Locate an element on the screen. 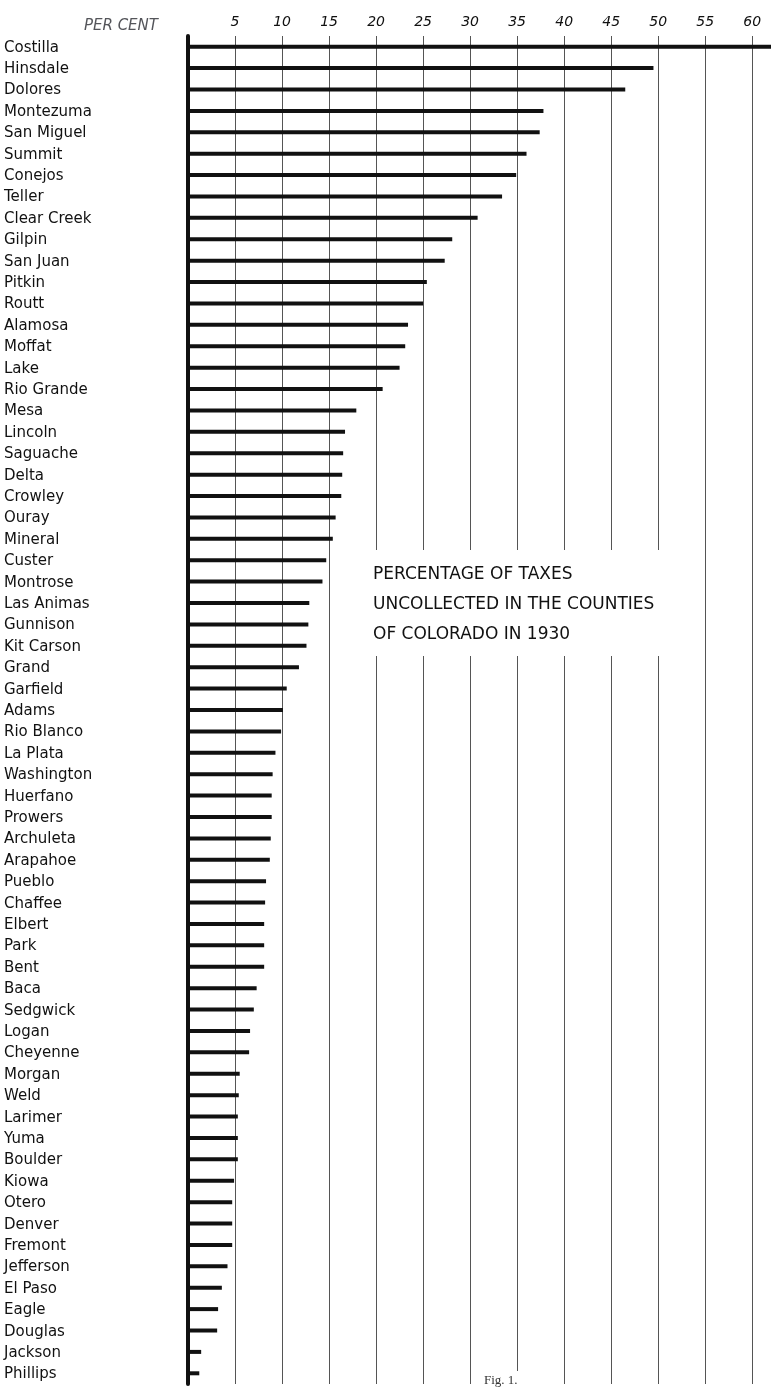  y-tick-label: Logan is located at coordinates (27, 1030).